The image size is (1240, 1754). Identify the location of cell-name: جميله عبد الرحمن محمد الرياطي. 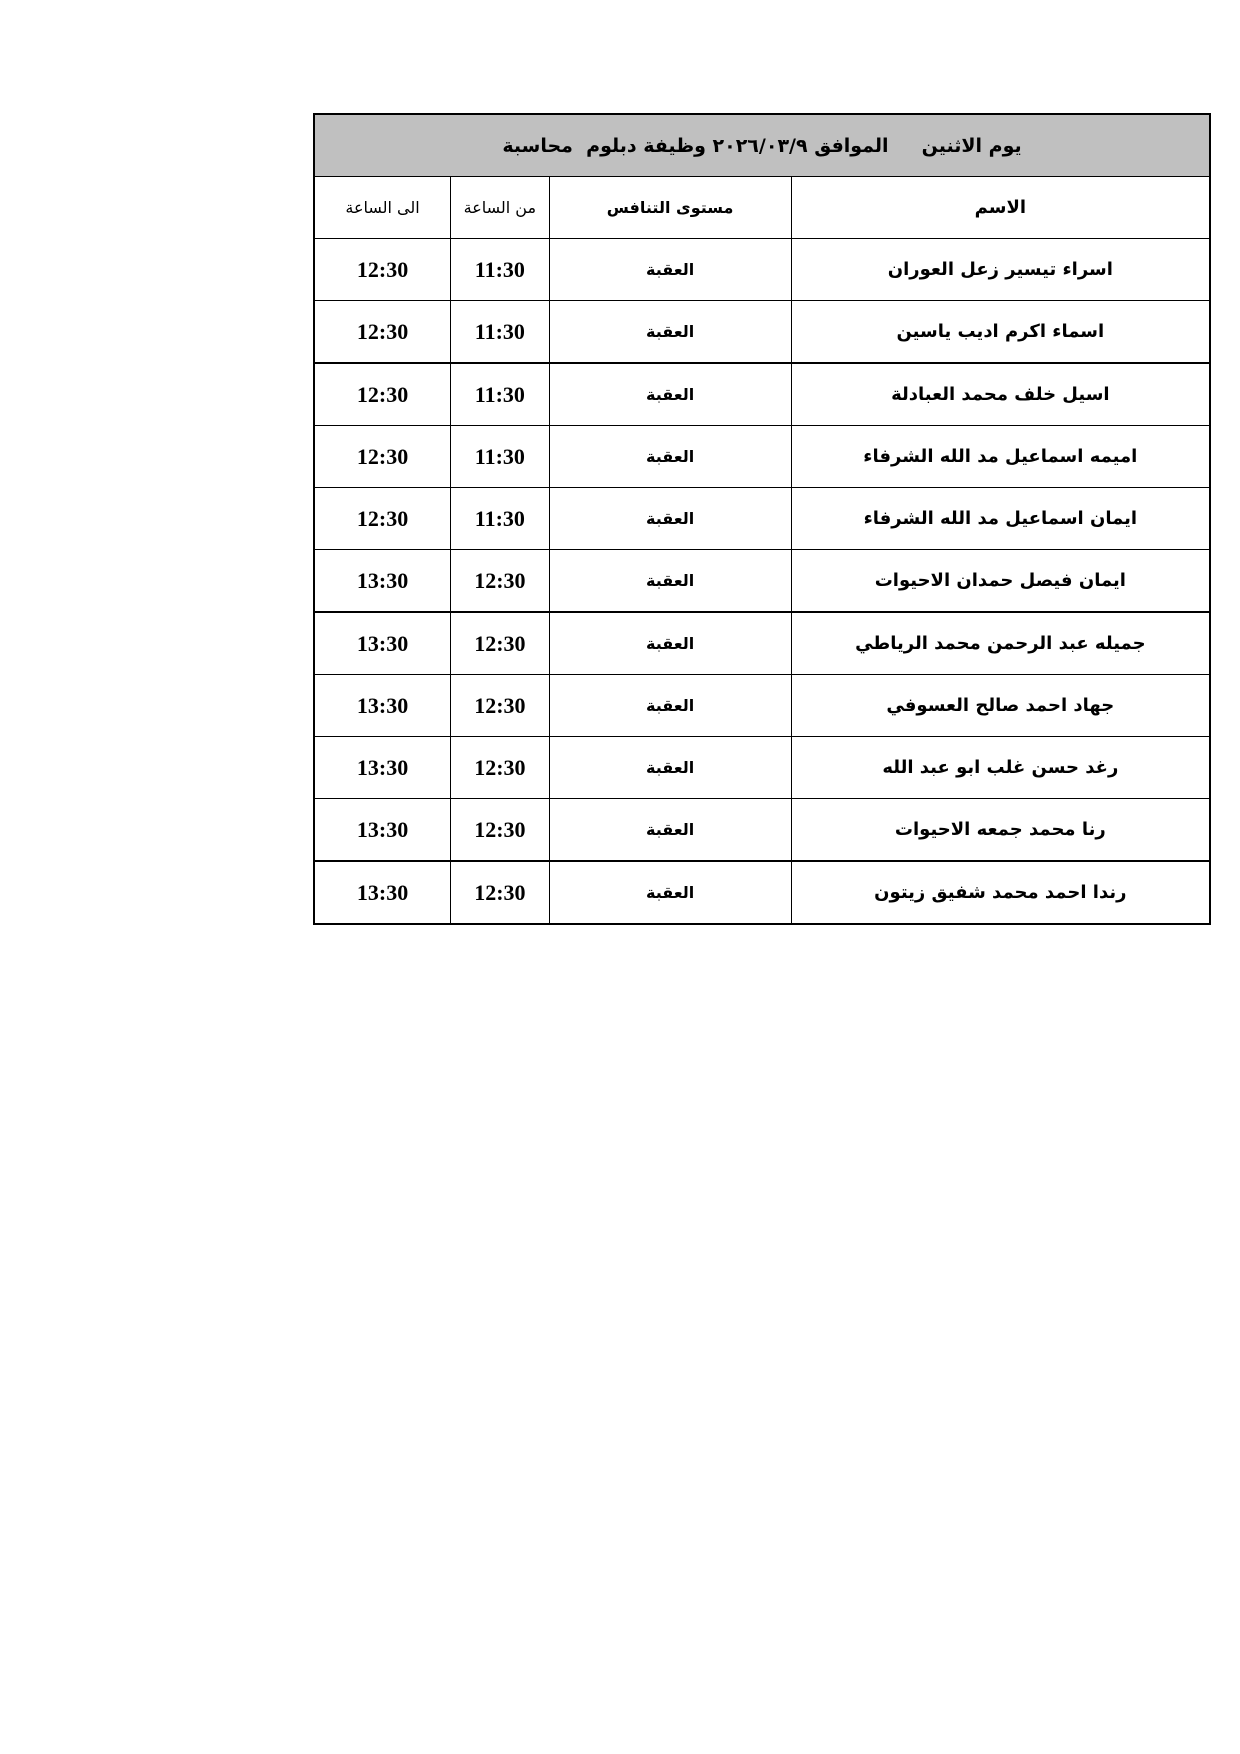
(1000, 643).